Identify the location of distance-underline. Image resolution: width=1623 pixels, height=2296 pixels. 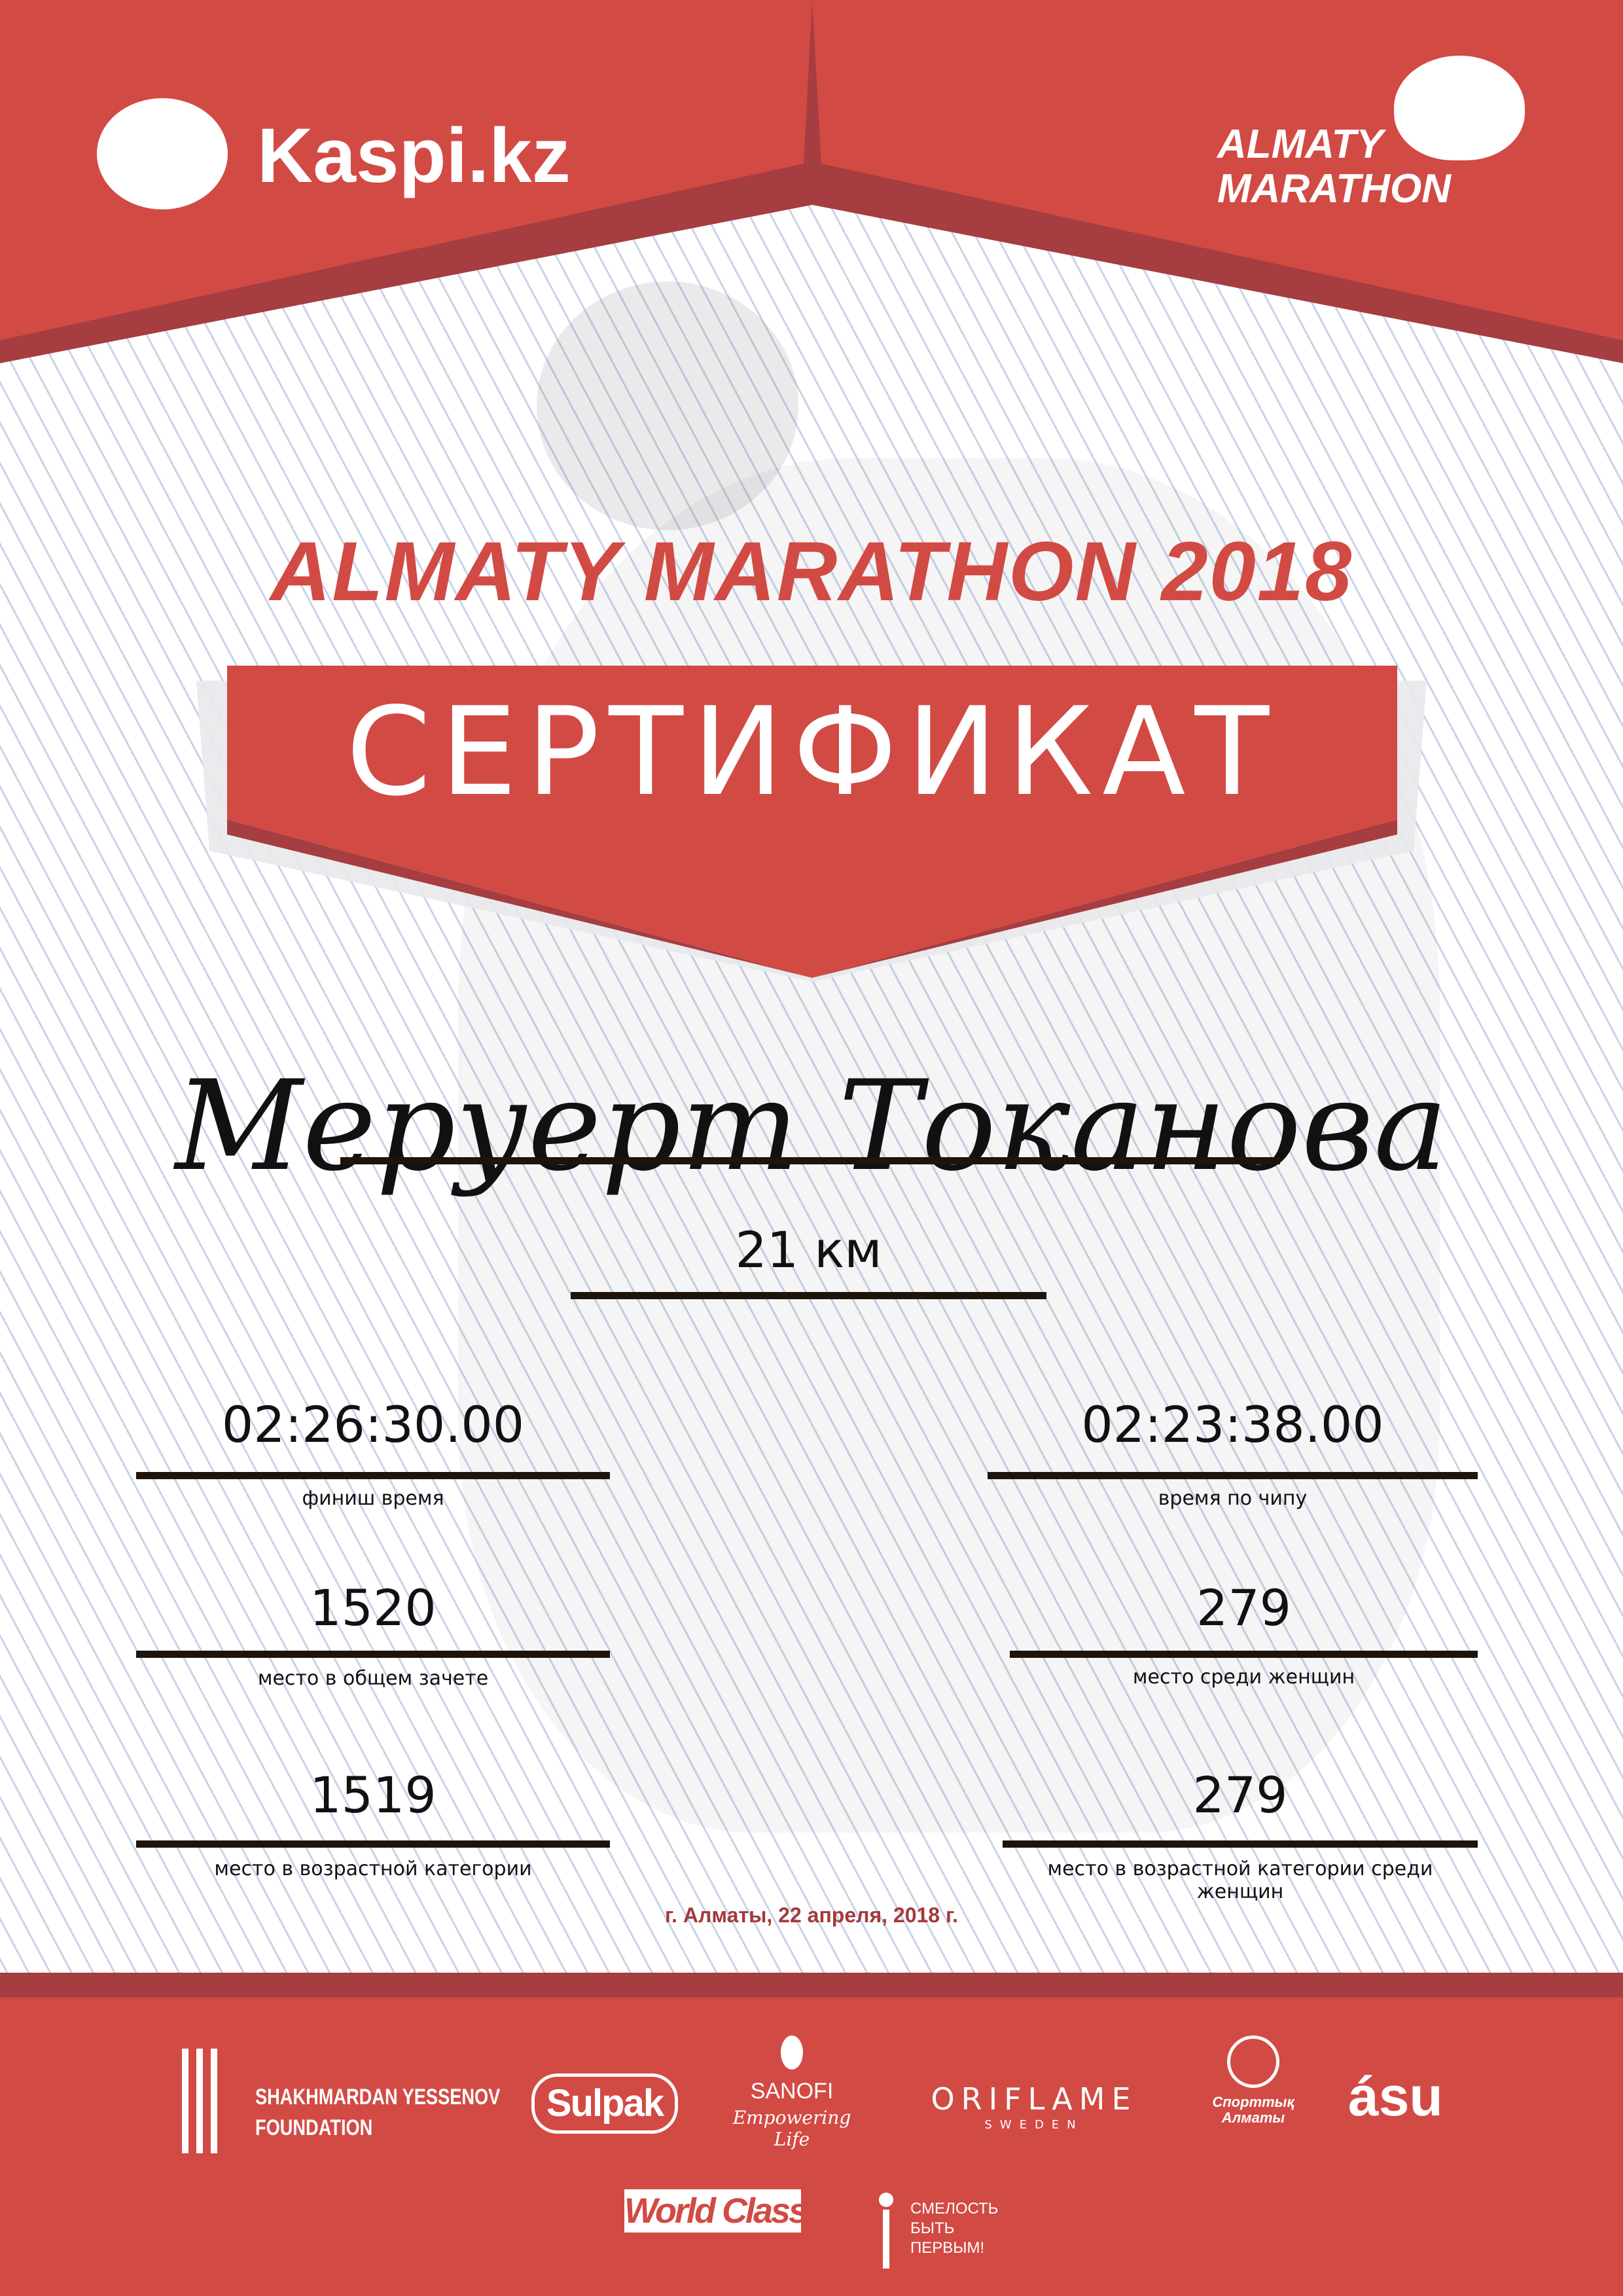
(808, 1295).